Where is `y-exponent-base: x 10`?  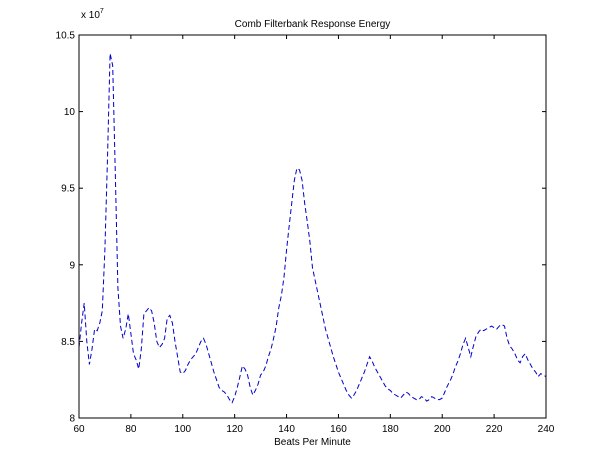 y-exponent-base: x 10 is located at coordinates (90, 15).